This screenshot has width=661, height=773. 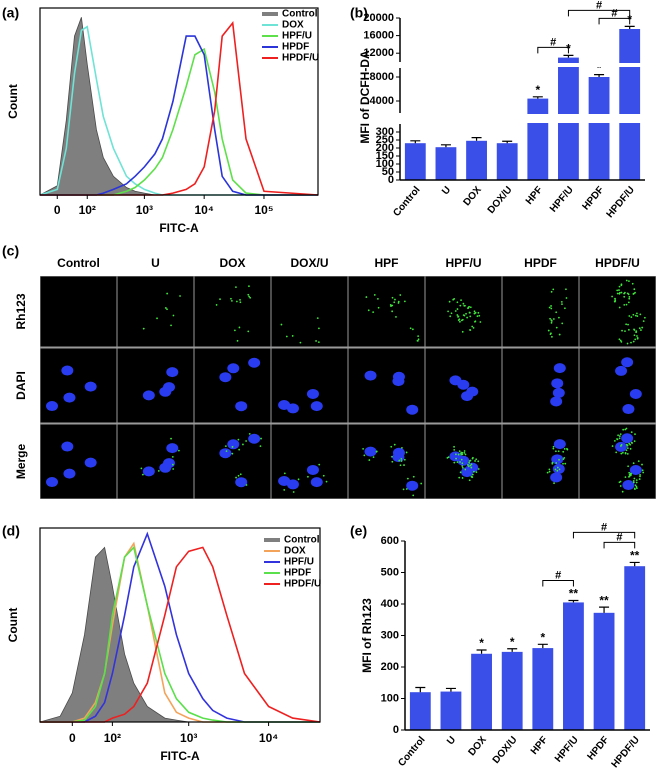 What do you see at coordinates (385, 140) in the screenshot?
I see `y-tick-label: 250` at bounding box center [385, 140].